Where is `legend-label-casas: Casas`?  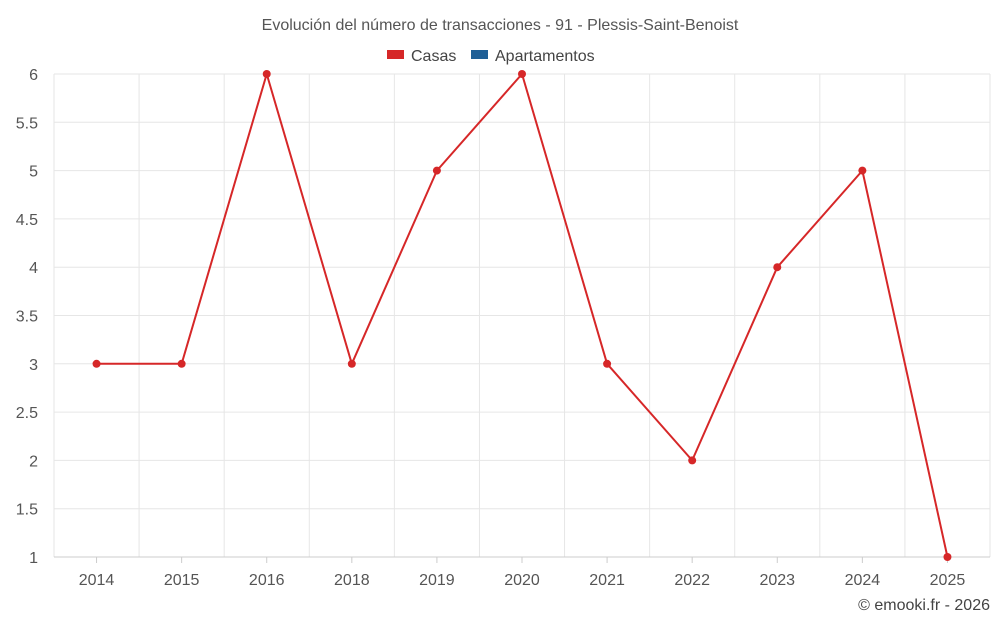
legend-label-casas: Casas is located at coordinates (433, 56).